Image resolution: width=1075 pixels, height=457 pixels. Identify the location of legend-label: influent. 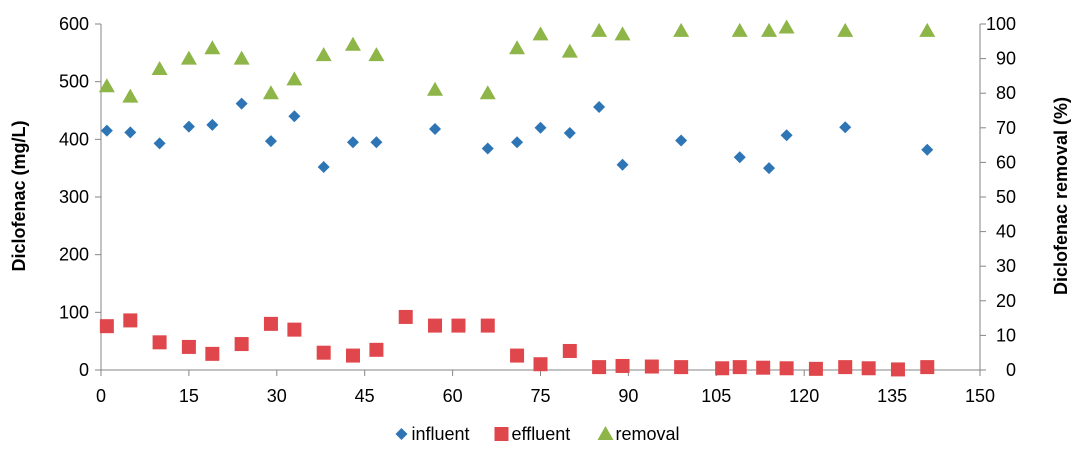
(441, 434).